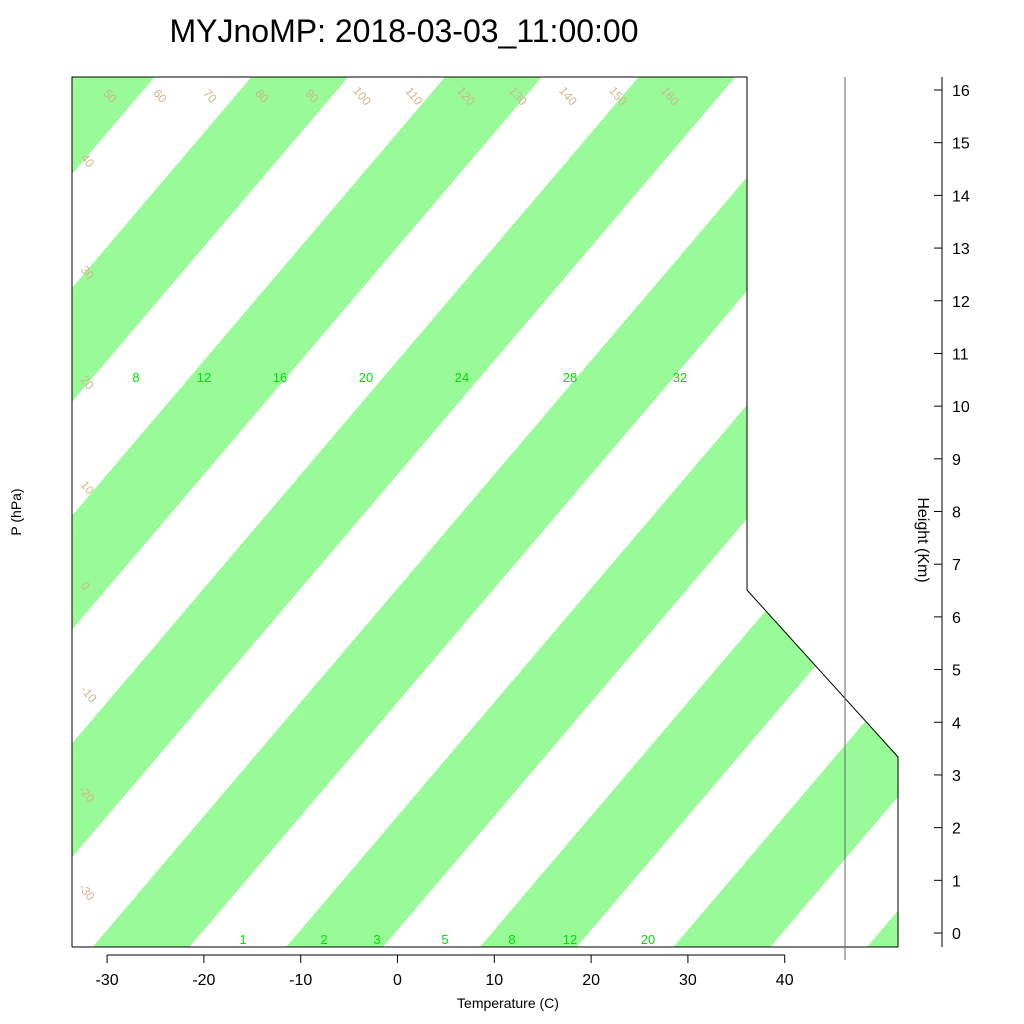 The height and width of the screenshot is (1024, 1024). I want to click on mixing-ratio-label: 2, so click(323, 939).